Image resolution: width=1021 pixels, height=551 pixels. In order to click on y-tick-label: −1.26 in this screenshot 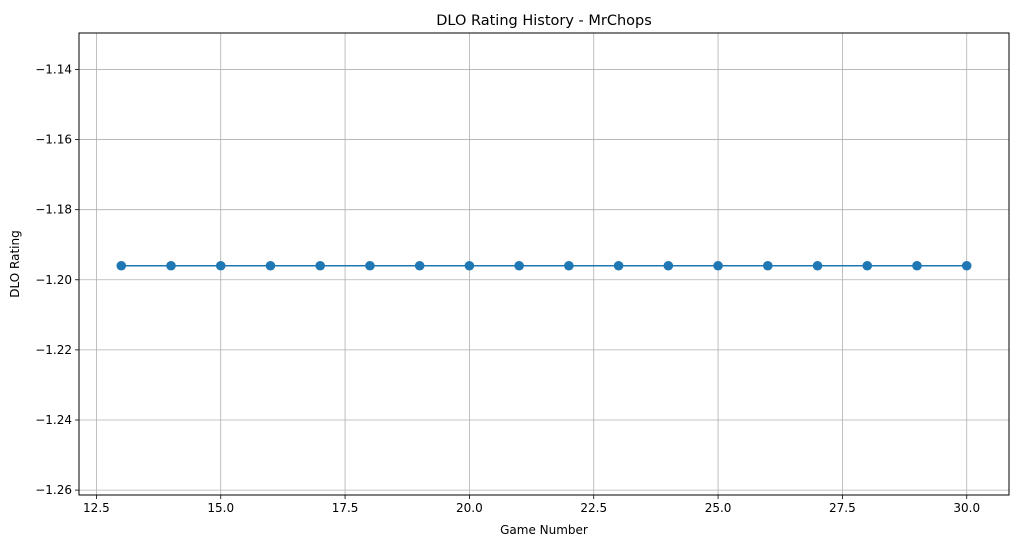, I will do `click(53, 490)`.